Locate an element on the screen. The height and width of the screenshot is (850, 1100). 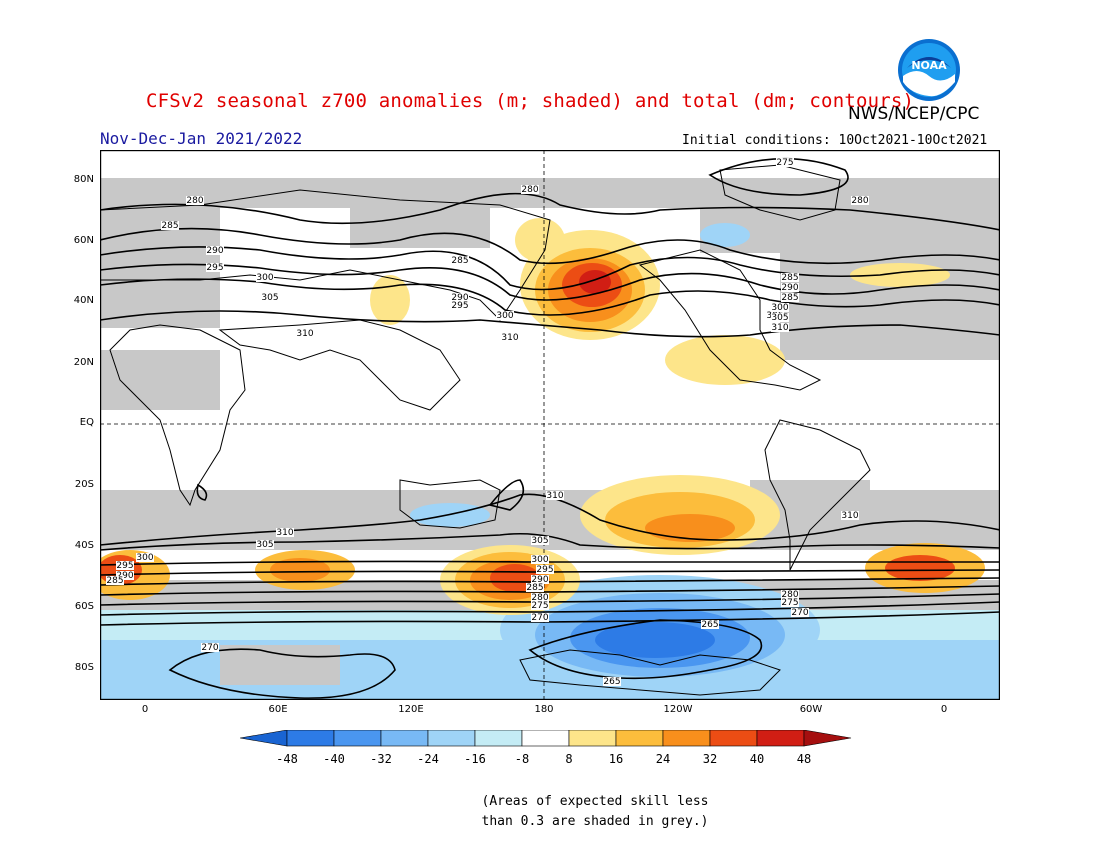
lat-label: 40S is located at coordinates (84, 545).